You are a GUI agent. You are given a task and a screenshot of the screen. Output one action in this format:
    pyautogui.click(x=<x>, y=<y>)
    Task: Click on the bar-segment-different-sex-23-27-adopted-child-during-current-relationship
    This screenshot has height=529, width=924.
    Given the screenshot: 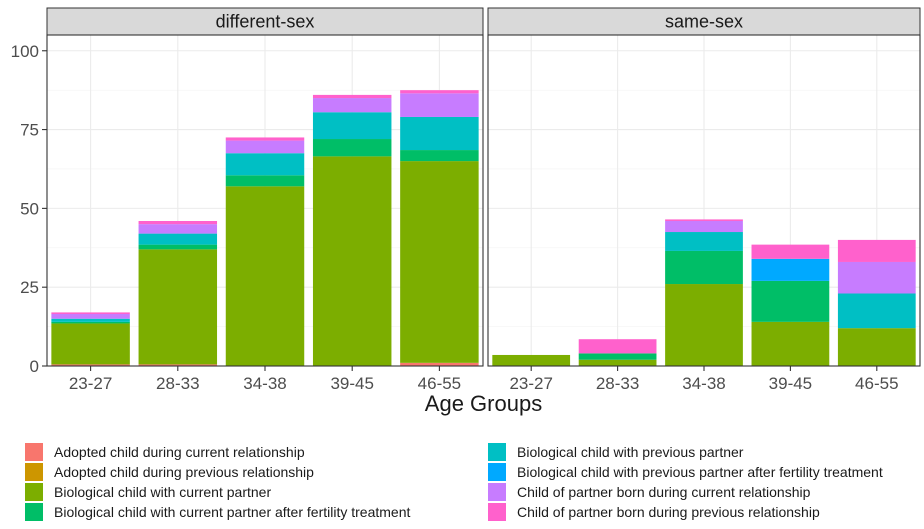 What is the action you would take?
    pyautogui.click(x=90, y=365)
    